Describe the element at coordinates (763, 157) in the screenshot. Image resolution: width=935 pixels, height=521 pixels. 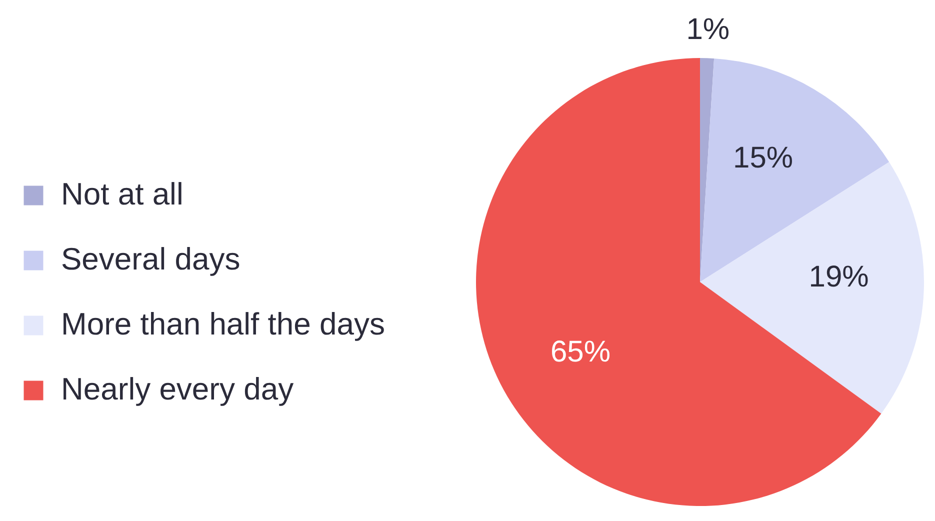
I see `data-label: 15%` at that location.